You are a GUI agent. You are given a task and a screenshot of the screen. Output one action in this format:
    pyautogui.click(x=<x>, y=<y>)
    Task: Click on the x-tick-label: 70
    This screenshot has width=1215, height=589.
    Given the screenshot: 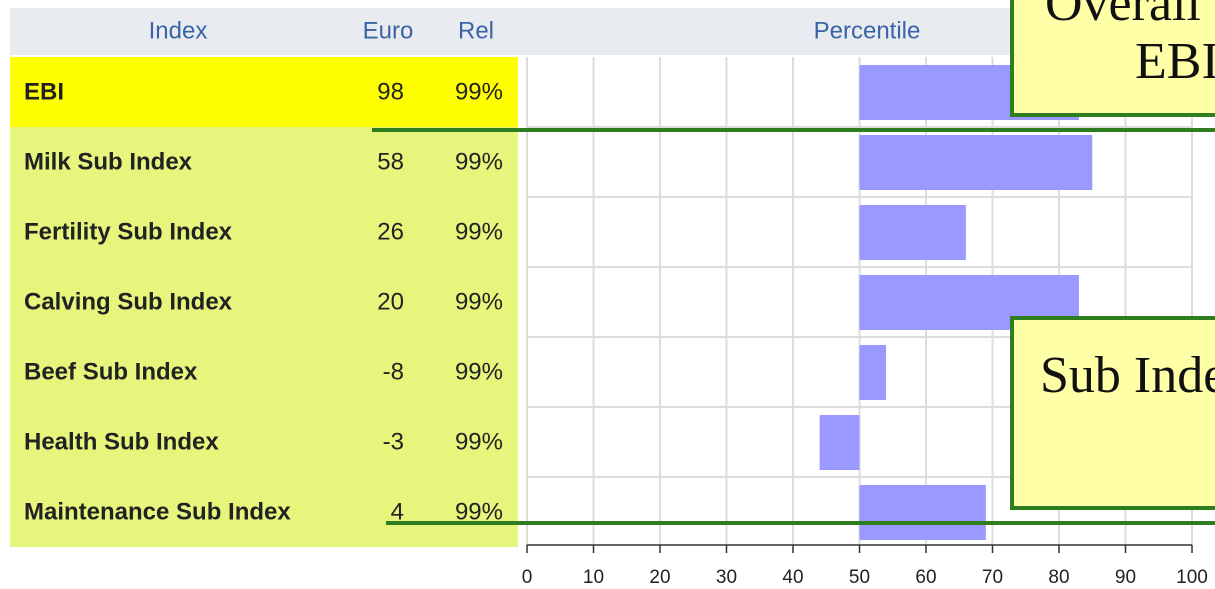 What is the action you would take?
    pyautogui.click(x=992, y=577)
    